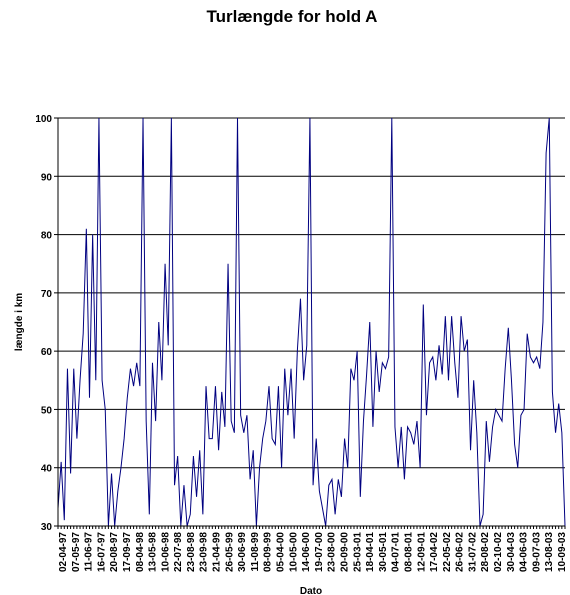 This screenshot has width=570, height=595. I want to click on x-tick-label: 05-04-00, so click(281, 552).